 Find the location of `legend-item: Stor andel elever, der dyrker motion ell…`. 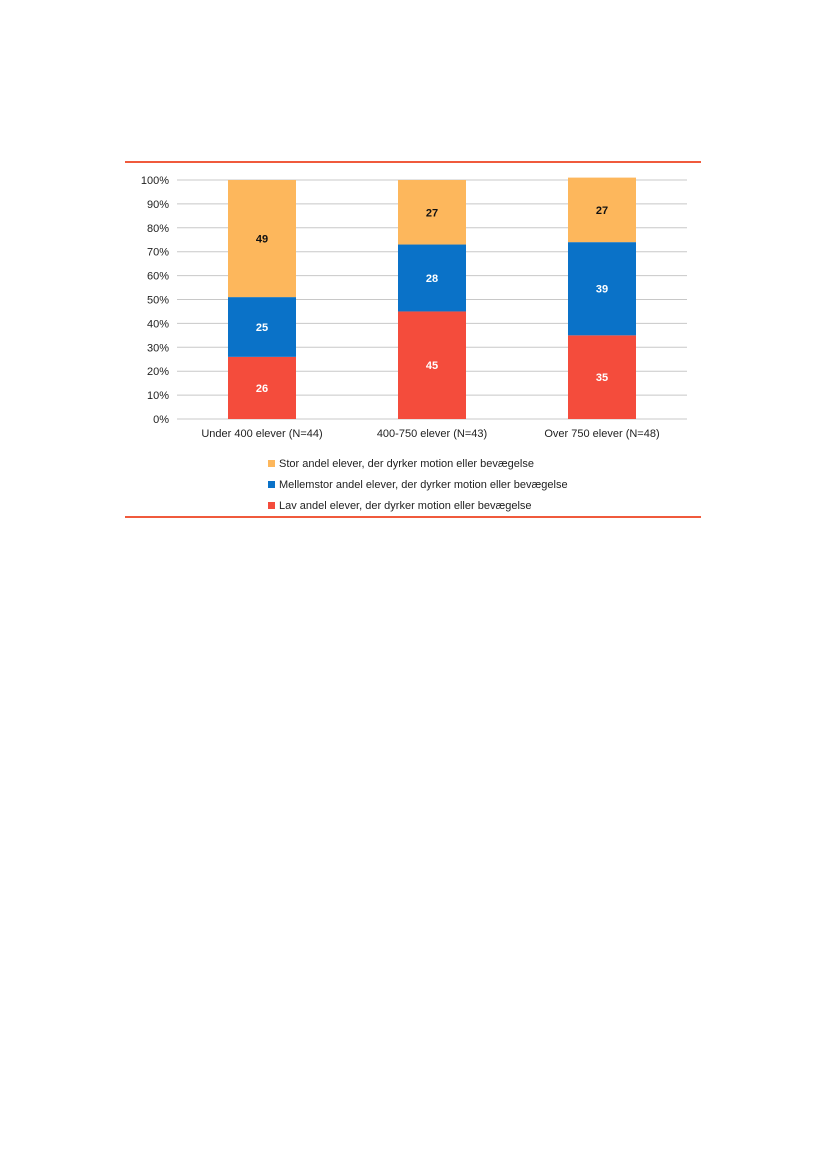

legend-item: Stor andel elever, der dyrker motion ell… is located at coordinates (418, 463).